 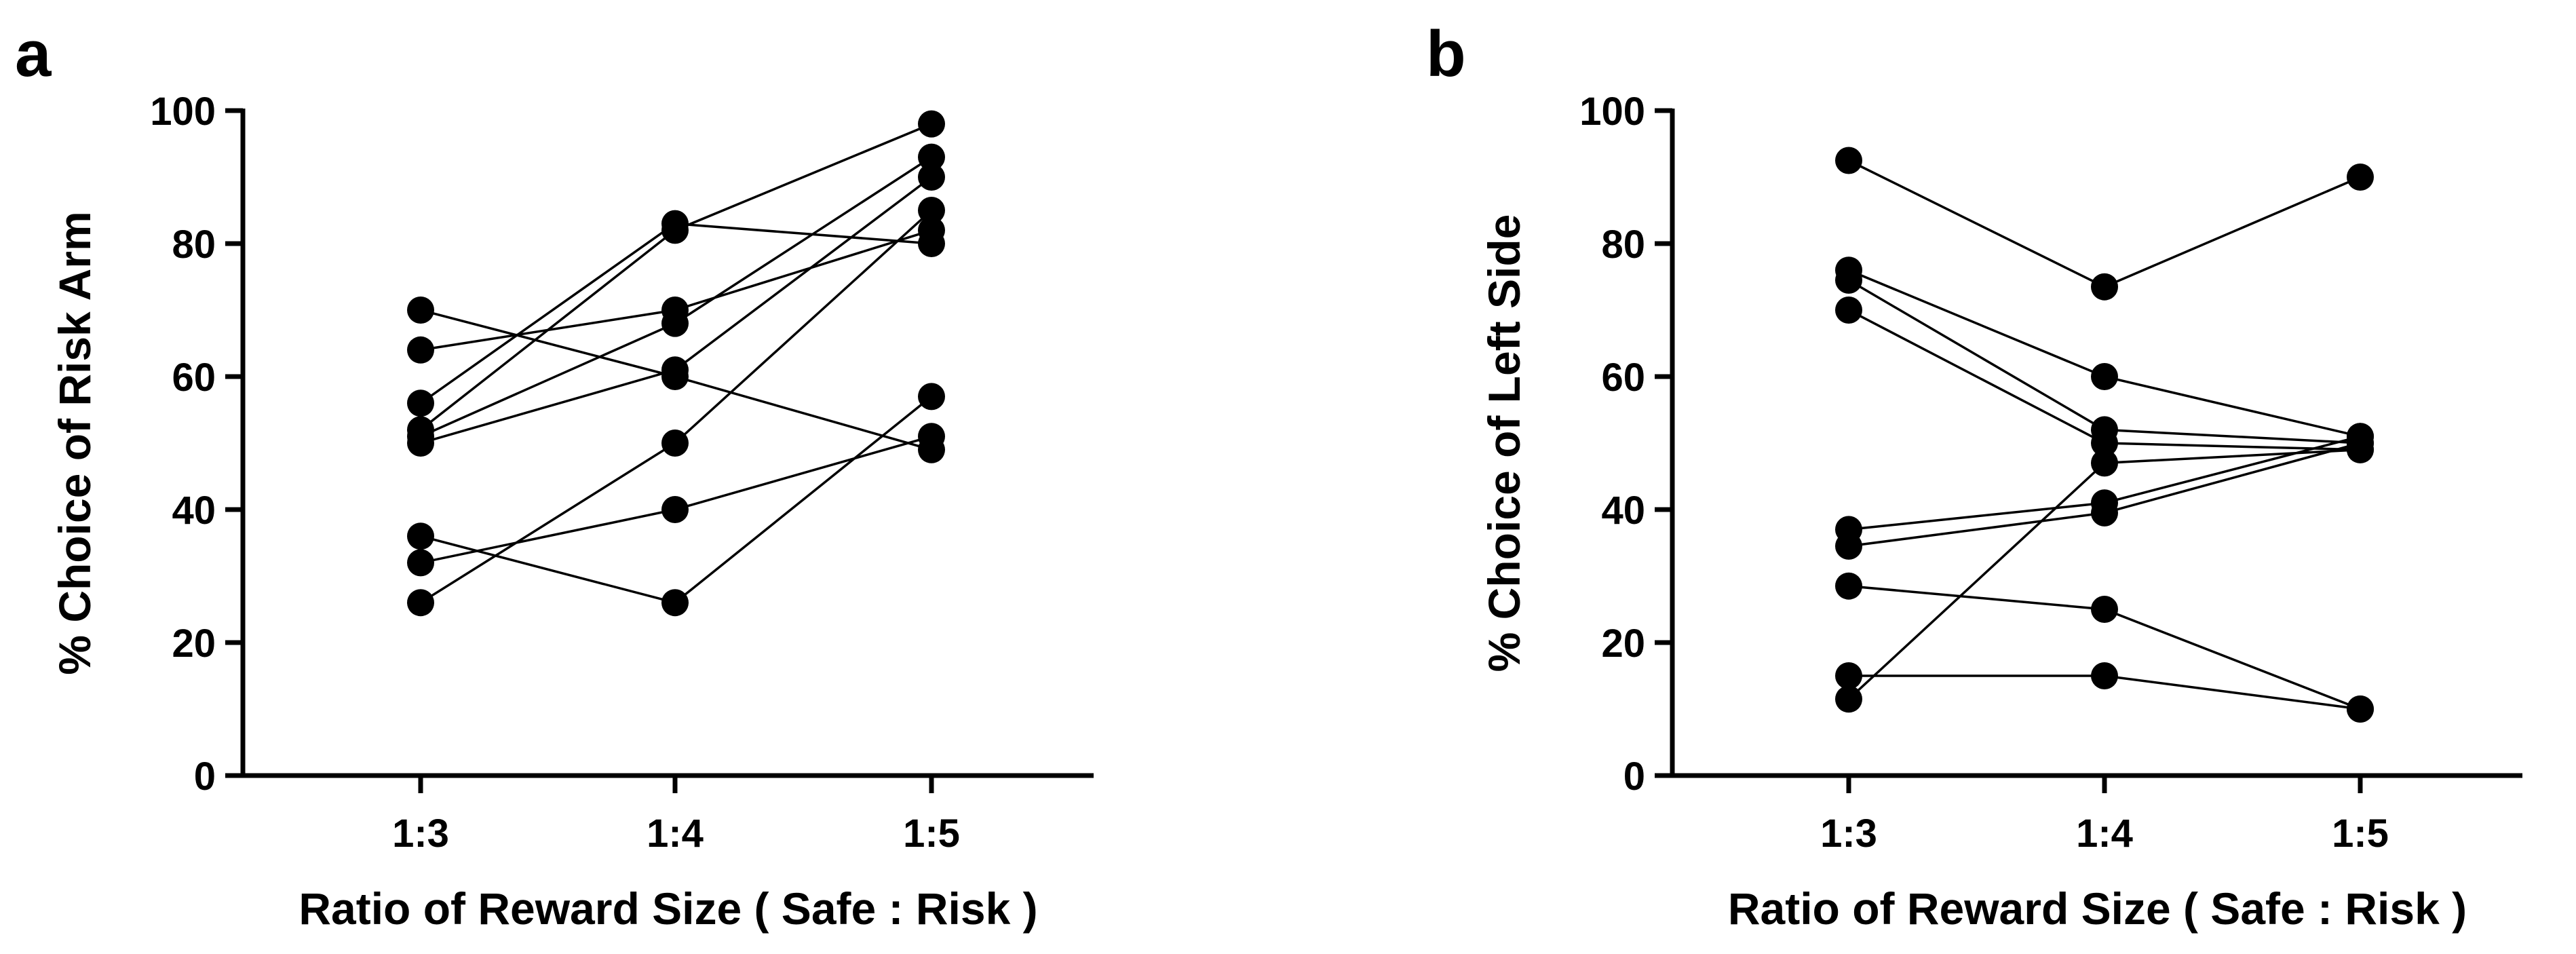 What do you see at coordinates (196, 444) in the screenshot?
I see `panel-a-y-ticks: 0 20 40 60 80 100` at bounding box center [196, 444].